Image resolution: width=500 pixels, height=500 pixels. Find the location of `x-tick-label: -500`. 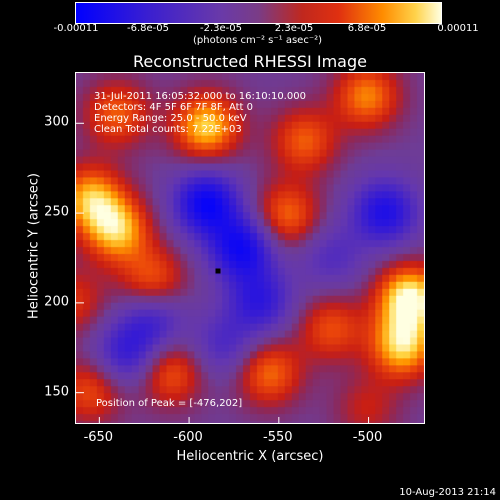

x-tick-label: -500 is located at coordinates (367, 437).